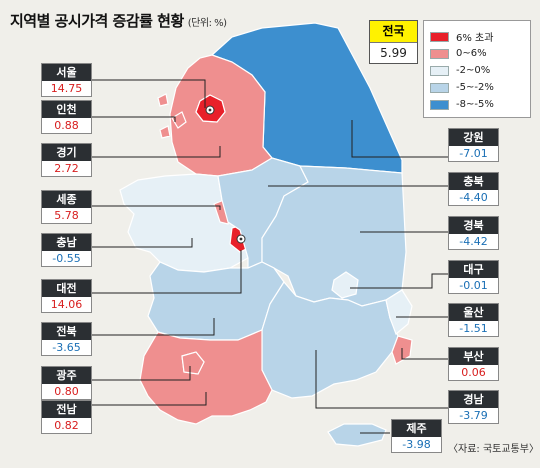 This screenshot has height=468, width=540. I want to click on label-gwangju: 광주 0.80, so click(66, 383).